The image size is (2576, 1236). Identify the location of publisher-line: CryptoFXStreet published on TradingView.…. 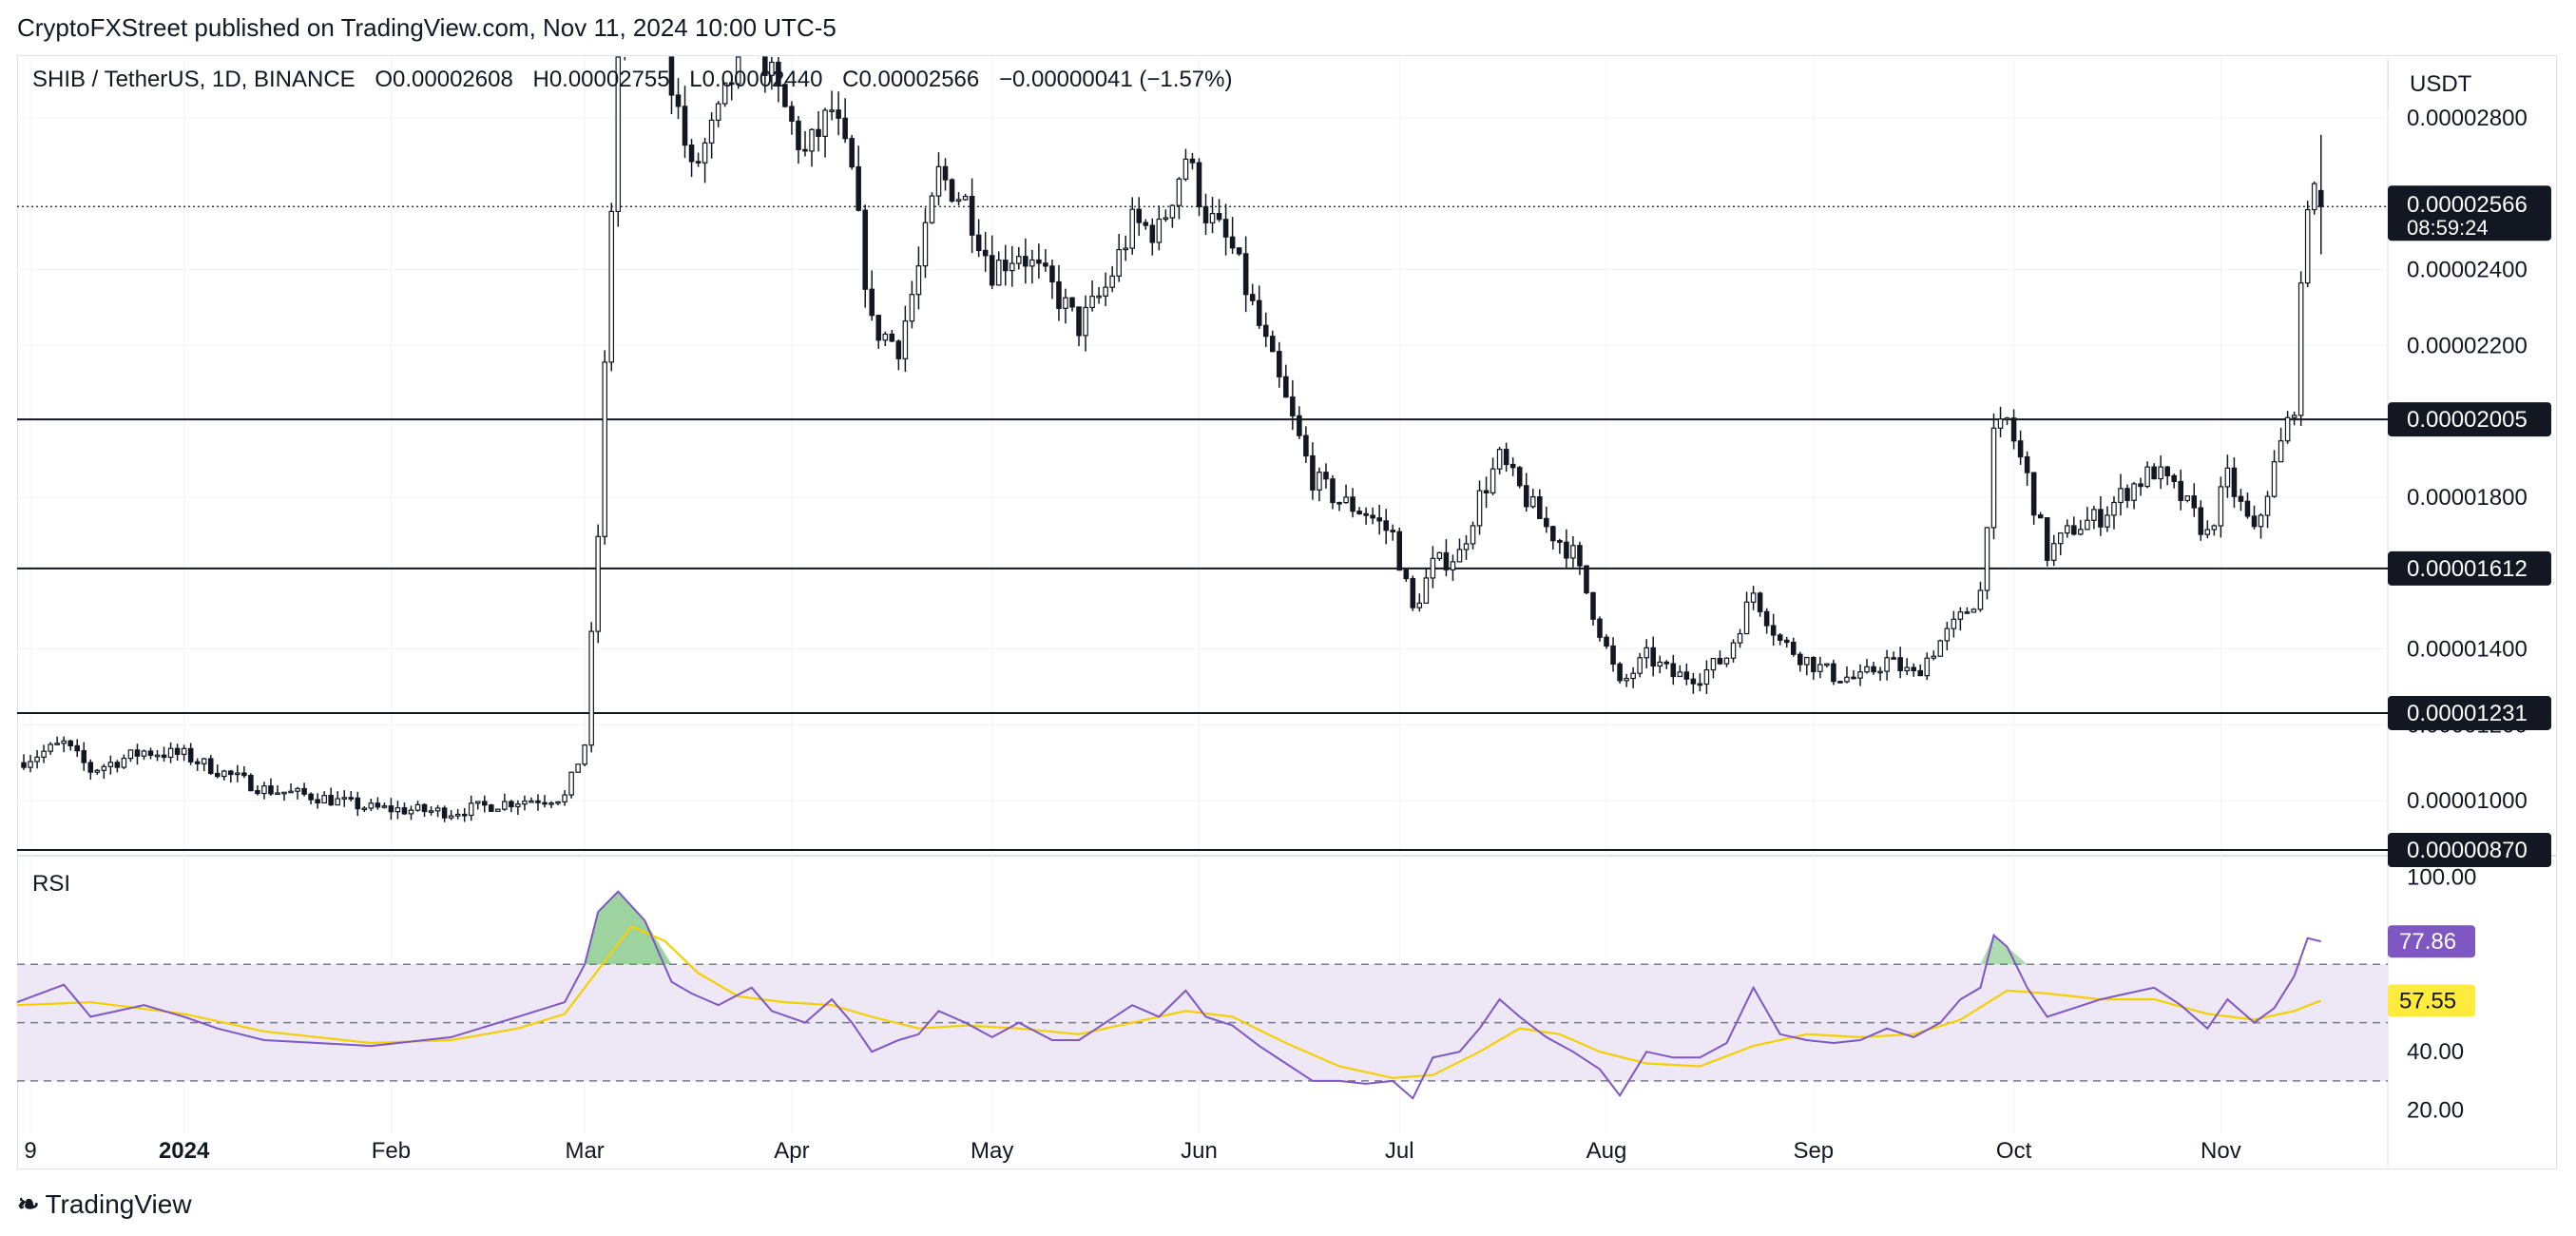
(426, 28).